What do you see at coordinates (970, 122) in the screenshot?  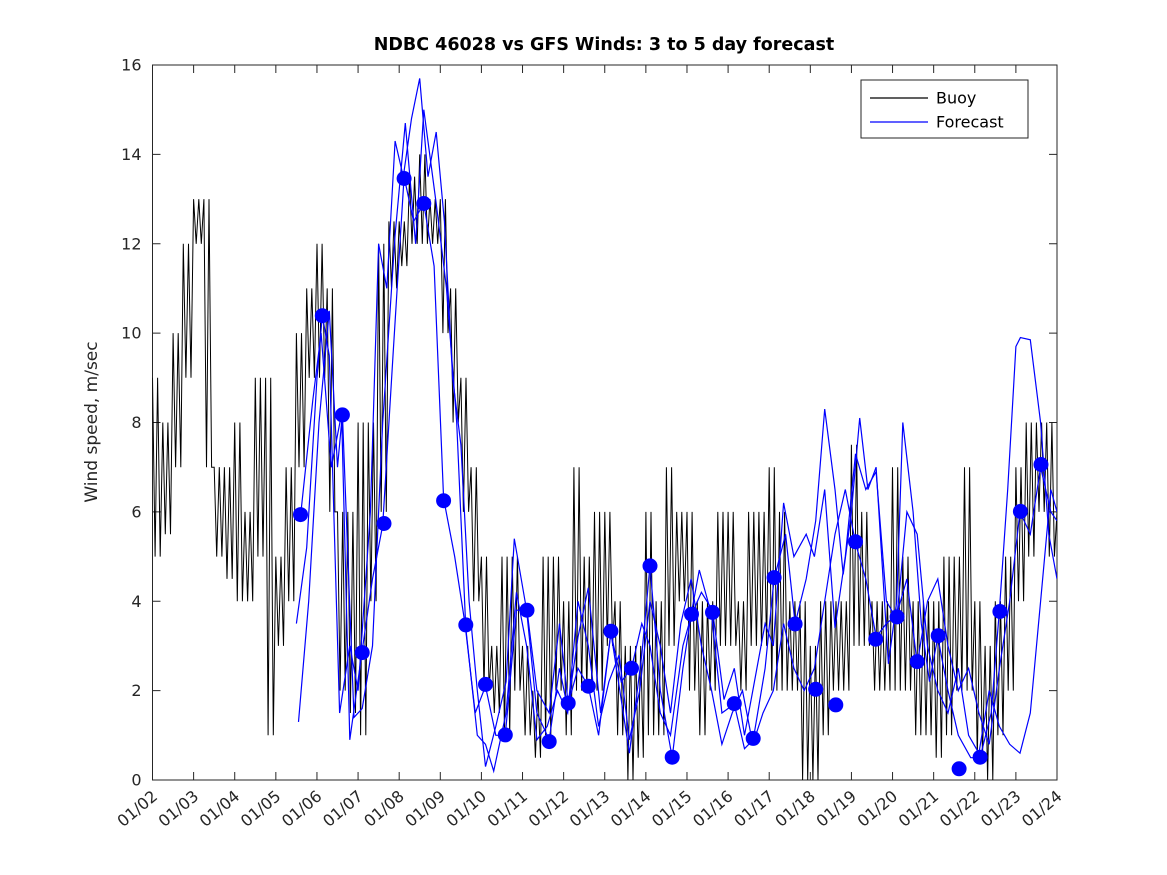 I see `legend-forecast-label: Forecast` at bounding box center [970, 122].